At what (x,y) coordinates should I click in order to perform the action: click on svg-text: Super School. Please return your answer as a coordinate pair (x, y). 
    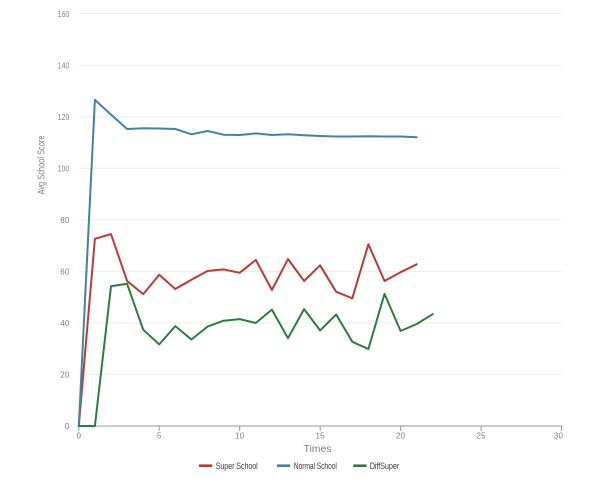
    Looking at the image, I should click on (237, 466).